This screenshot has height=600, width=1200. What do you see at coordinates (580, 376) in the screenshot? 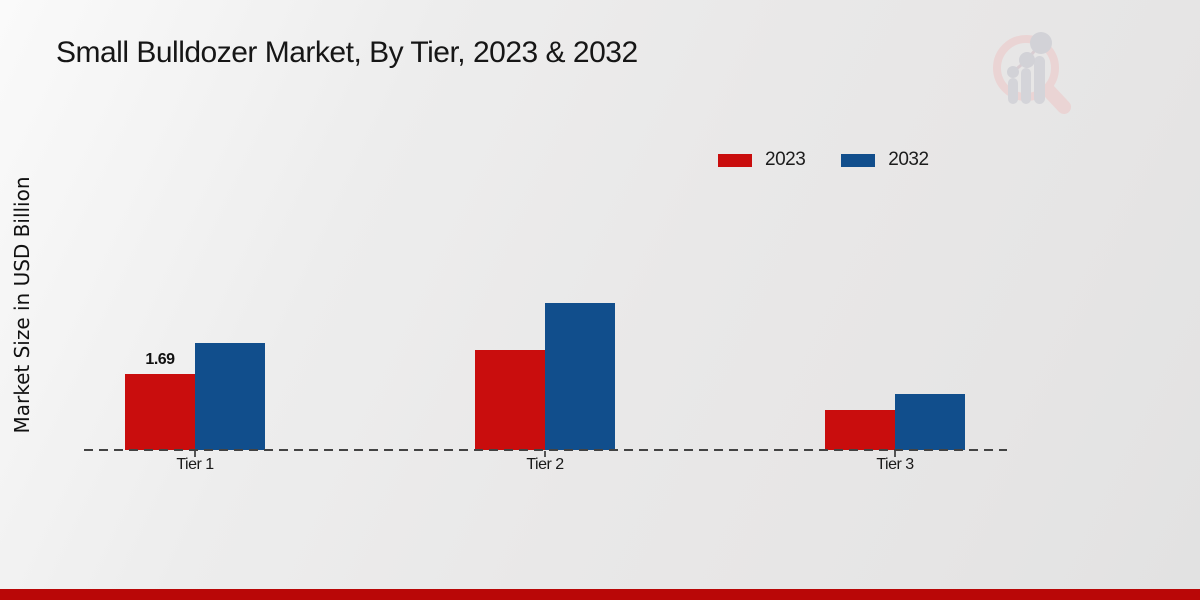
I see `bar-tier2-2032` at bounding box center [580, 376].